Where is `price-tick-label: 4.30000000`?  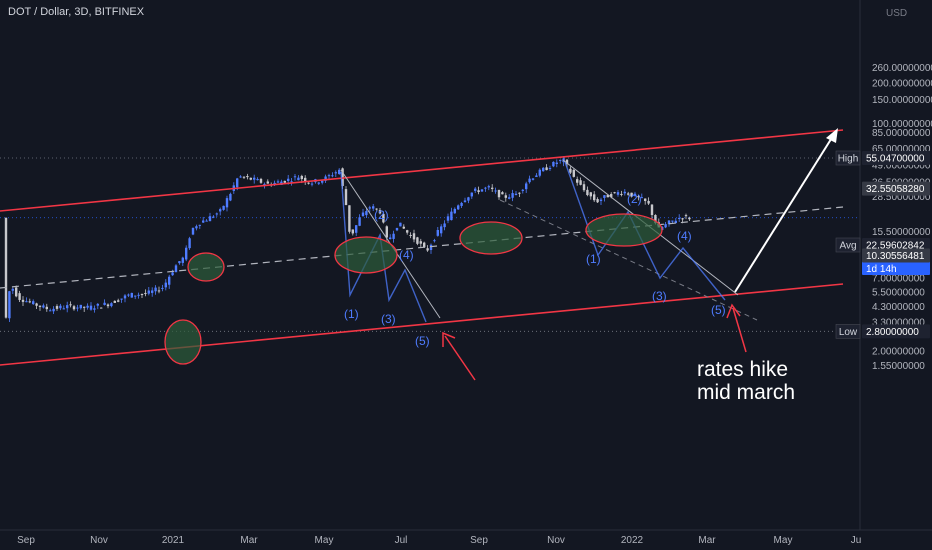 price-tick-label: 4.30000000 is located at coordinates (898, 307).